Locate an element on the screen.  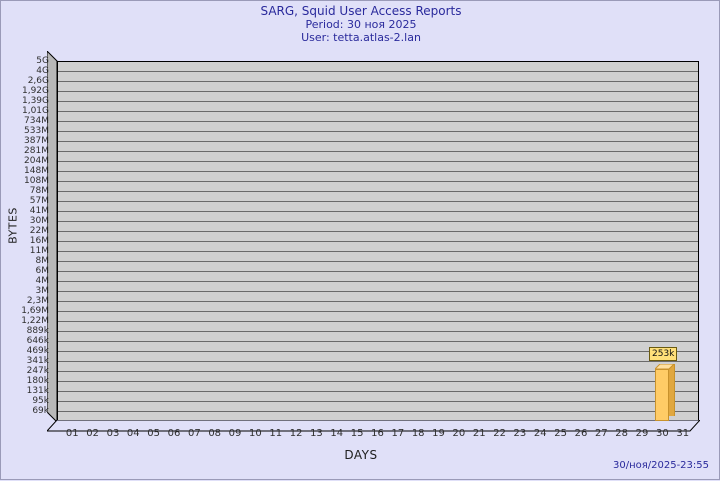
x-axis-tick-label: 01 is located at coordinates (72, 433).